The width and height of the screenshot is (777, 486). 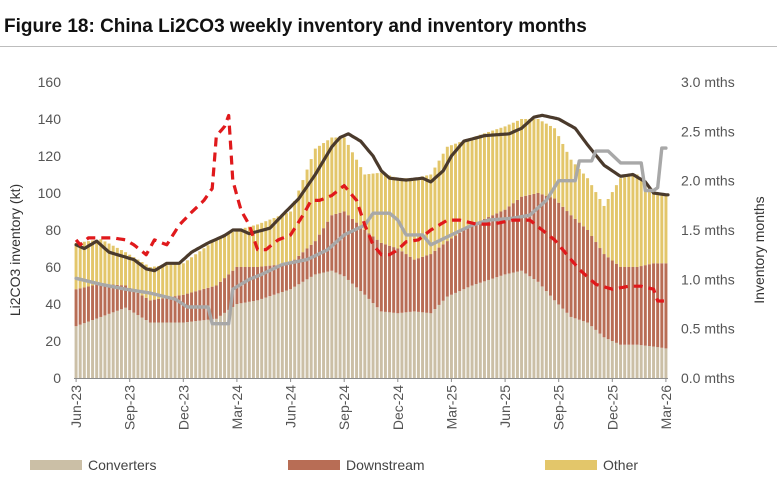 What do you see at coordinates (314, 465) in the screenshot?
I see `legend-swatch-downstream` at bounding box center [314, 465].